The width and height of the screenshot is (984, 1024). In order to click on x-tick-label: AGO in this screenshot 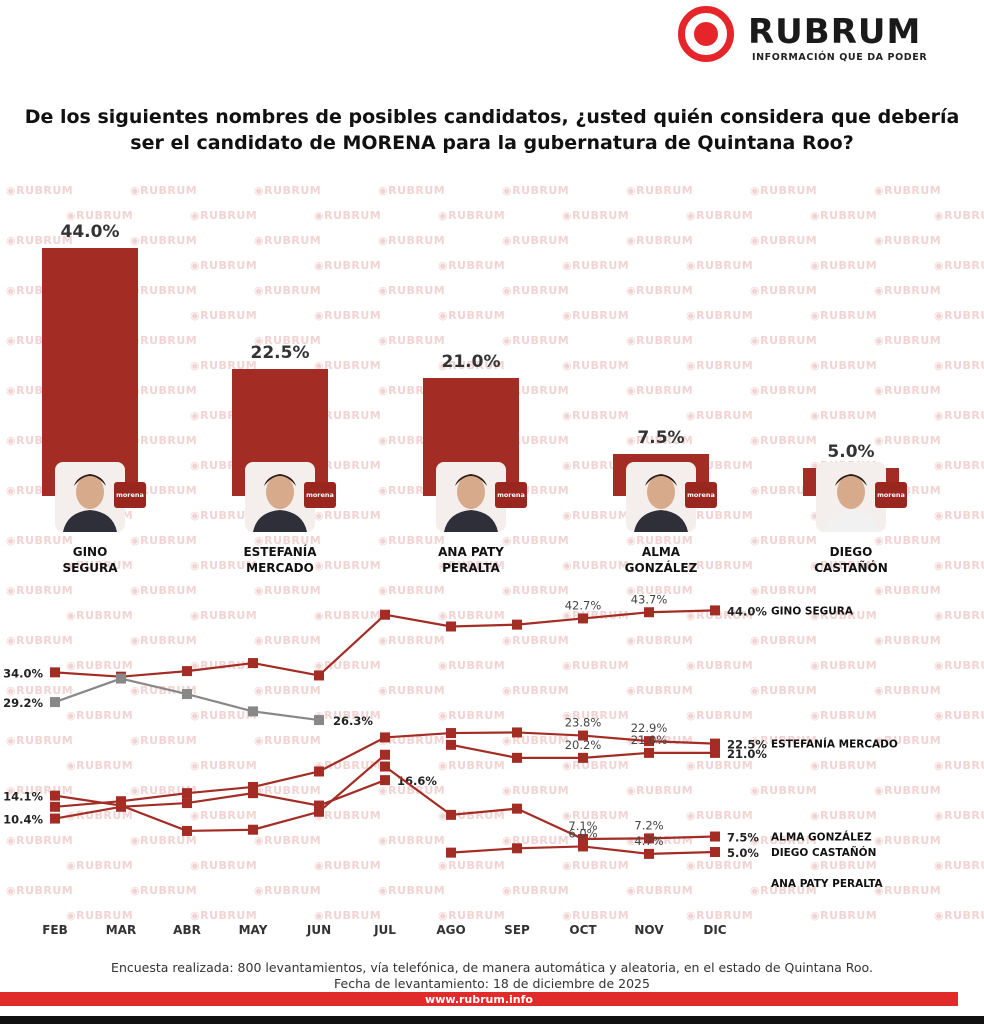, I will do `click(450, 930)`.